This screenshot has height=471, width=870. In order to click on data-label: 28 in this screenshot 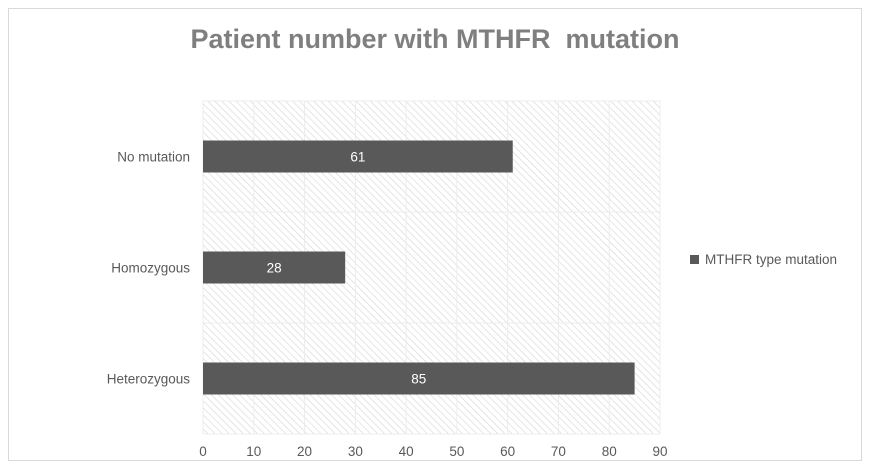, I will do `click(274, 268)`.